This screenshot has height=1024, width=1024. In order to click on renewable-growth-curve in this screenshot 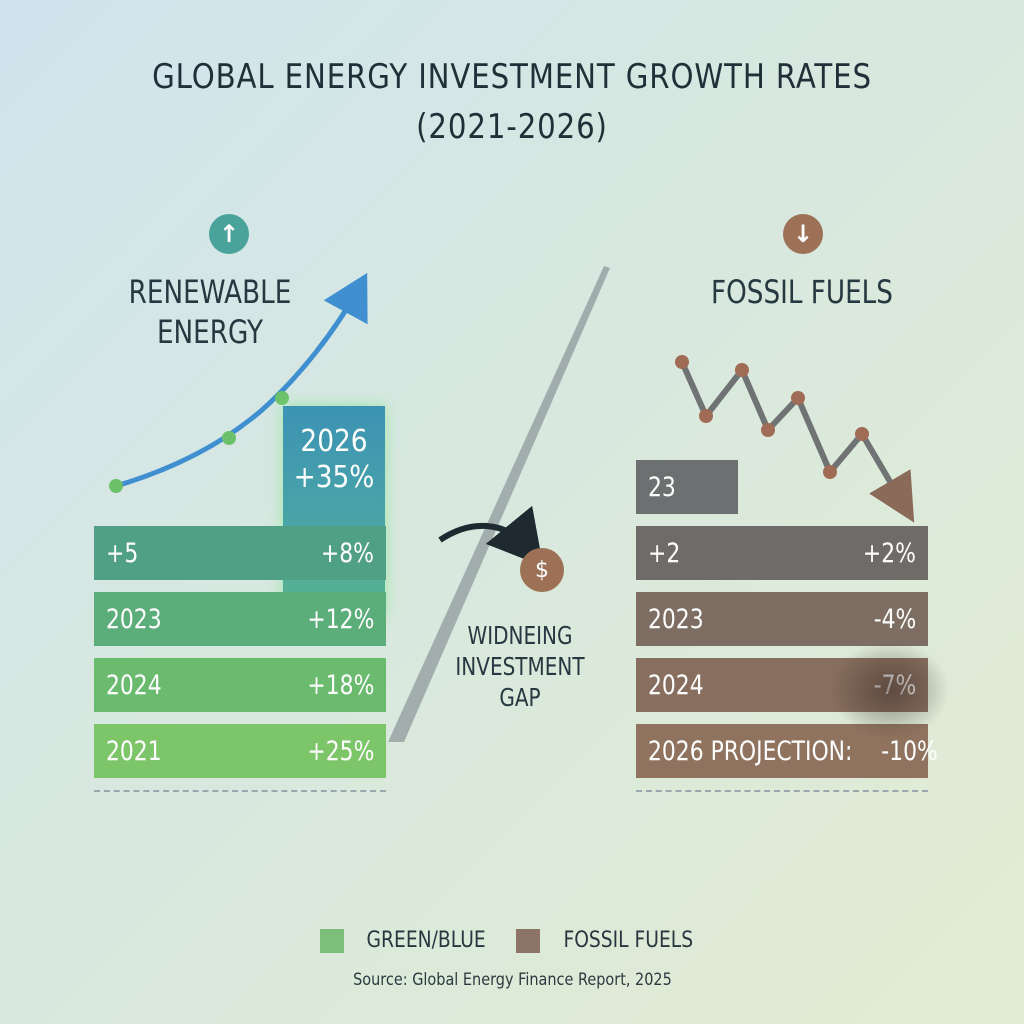, I will do `click(241, 380)`.